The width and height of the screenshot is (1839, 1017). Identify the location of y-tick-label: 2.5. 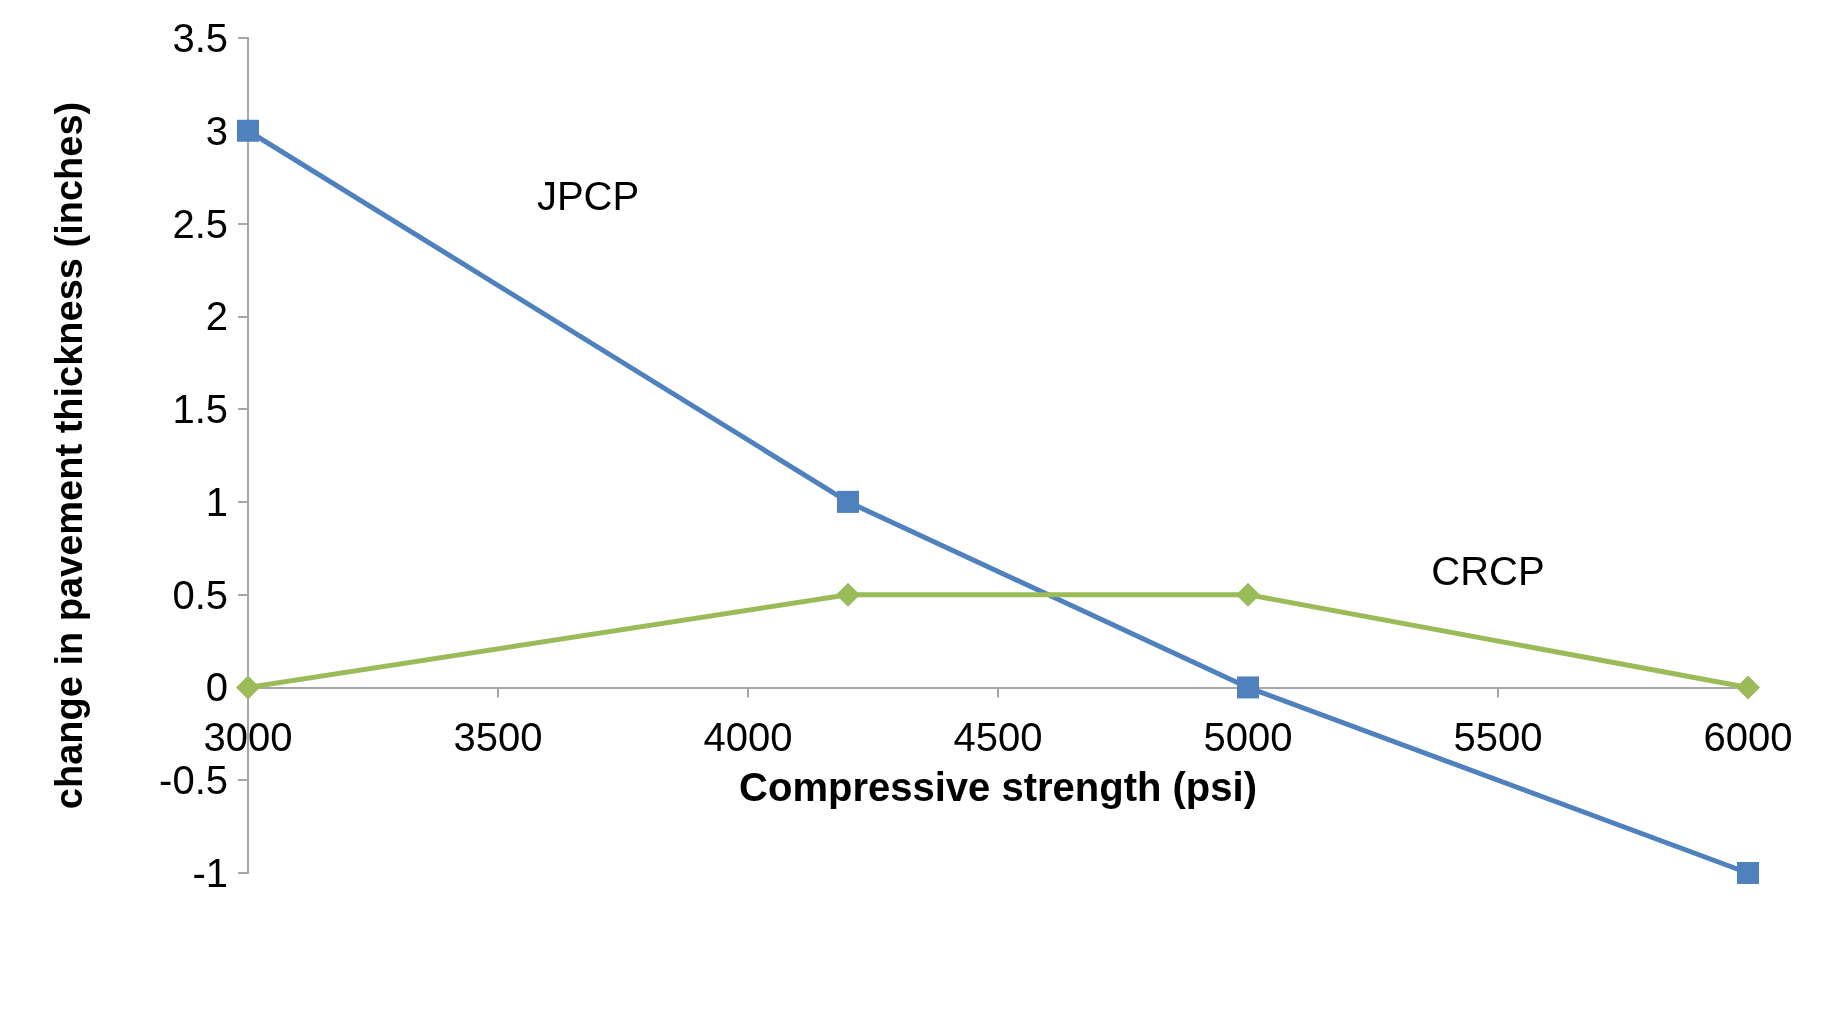
(200, 223).